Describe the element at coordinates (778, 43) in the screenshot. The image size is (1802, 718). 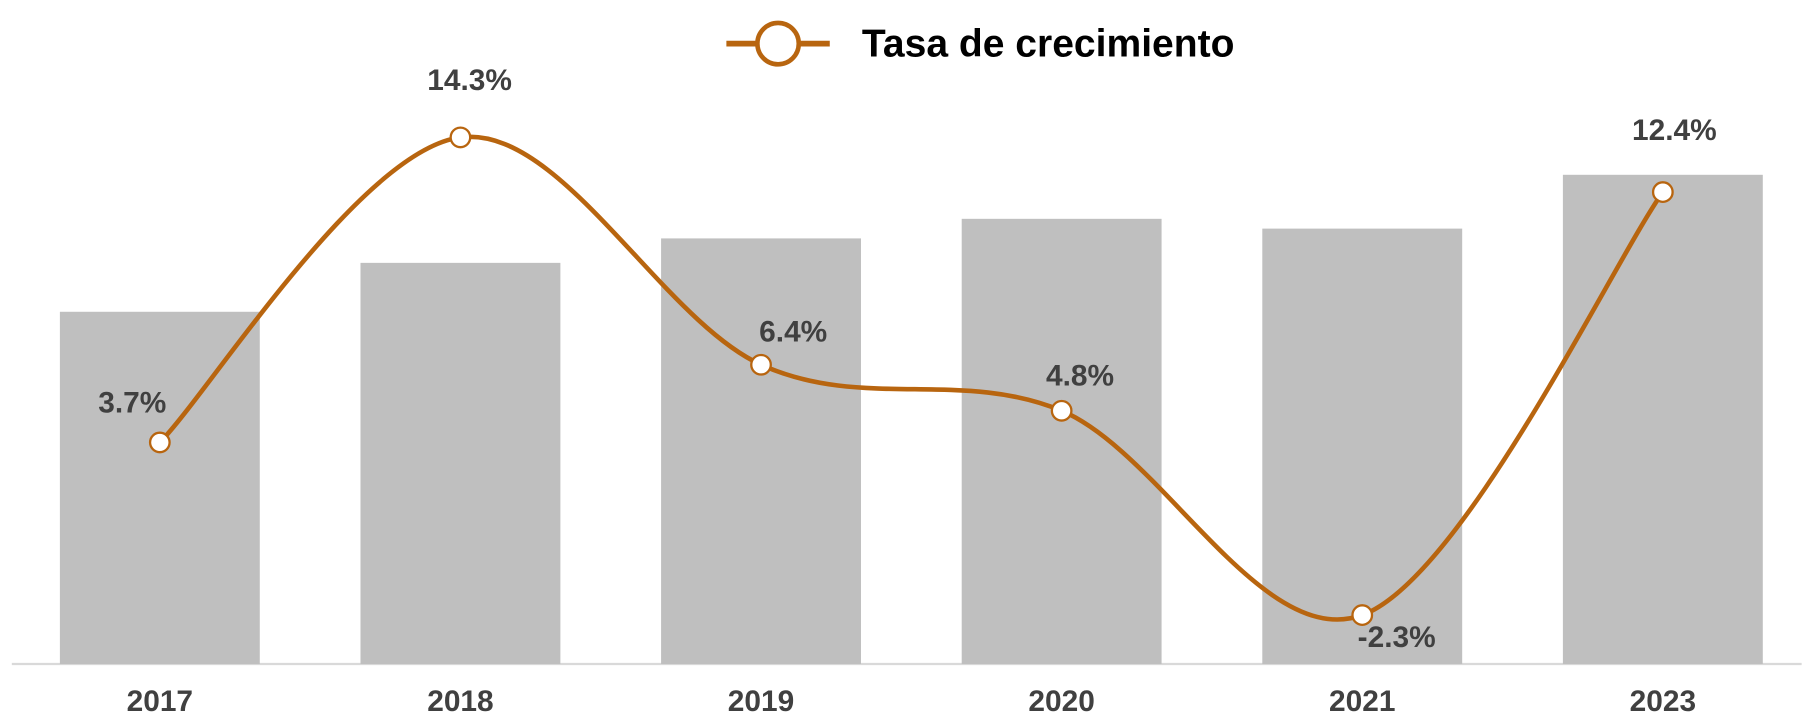
I see `legend-marker` at that location.